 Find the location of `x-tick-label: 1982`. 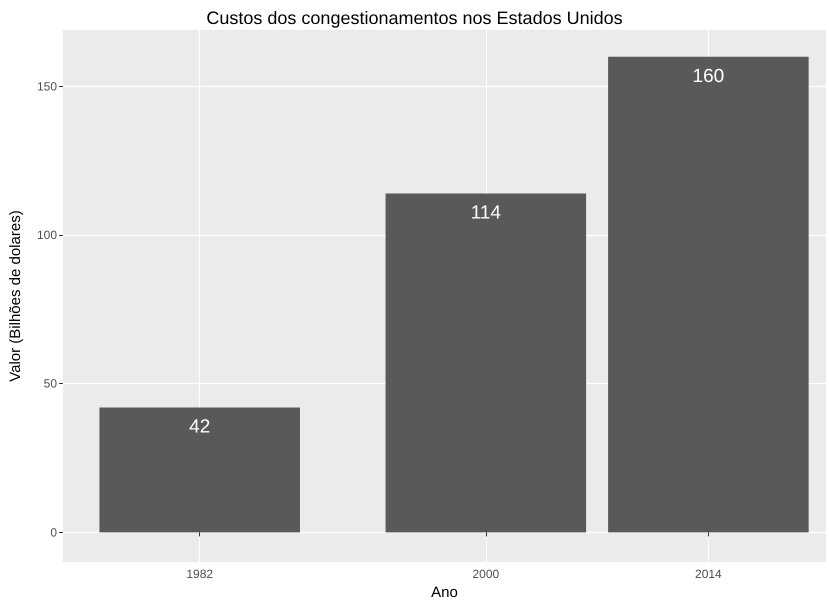

x-tick-label: 1982 is located at coordinates (200, 574).